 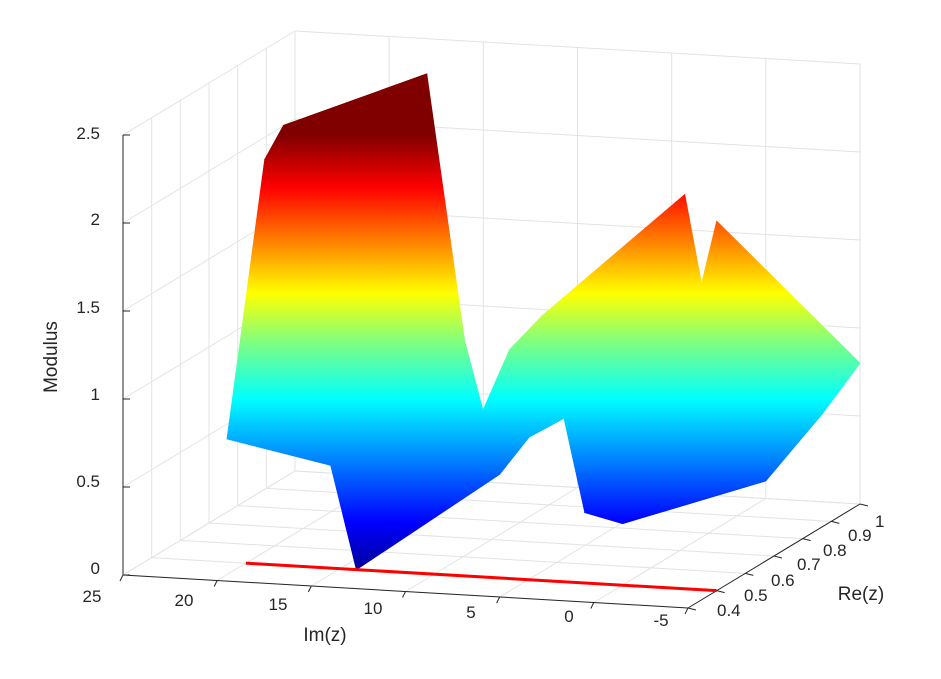 I want to click on re-tick-label: 0.8, so click(x=835, y=550).